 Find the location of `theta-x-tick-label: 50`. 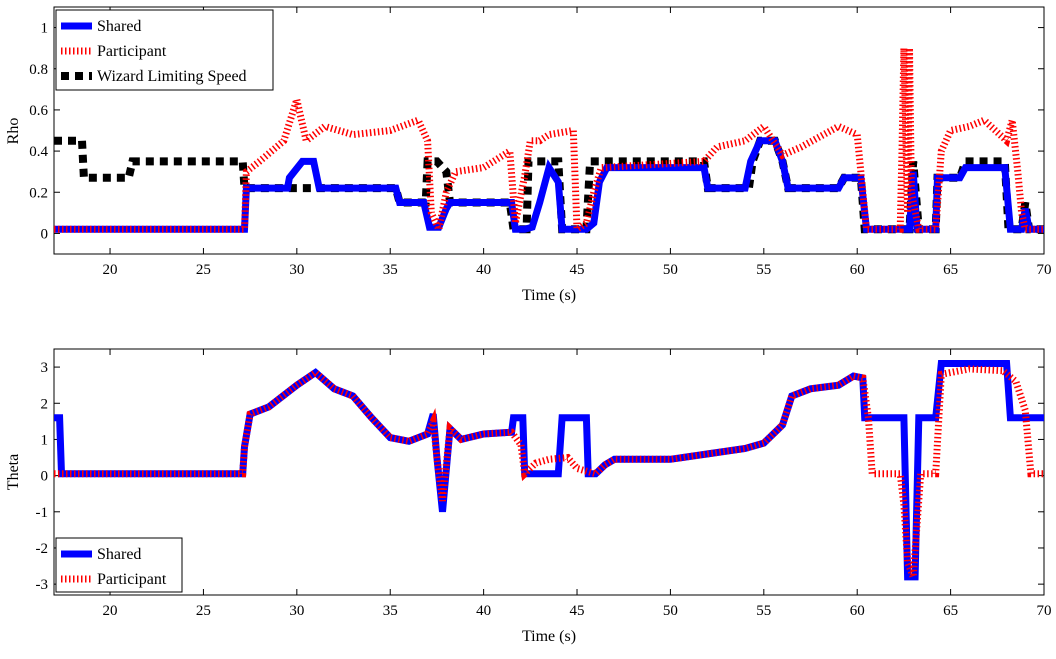

theta-x-tick-label: 50 is located at coordinates (670, 611).